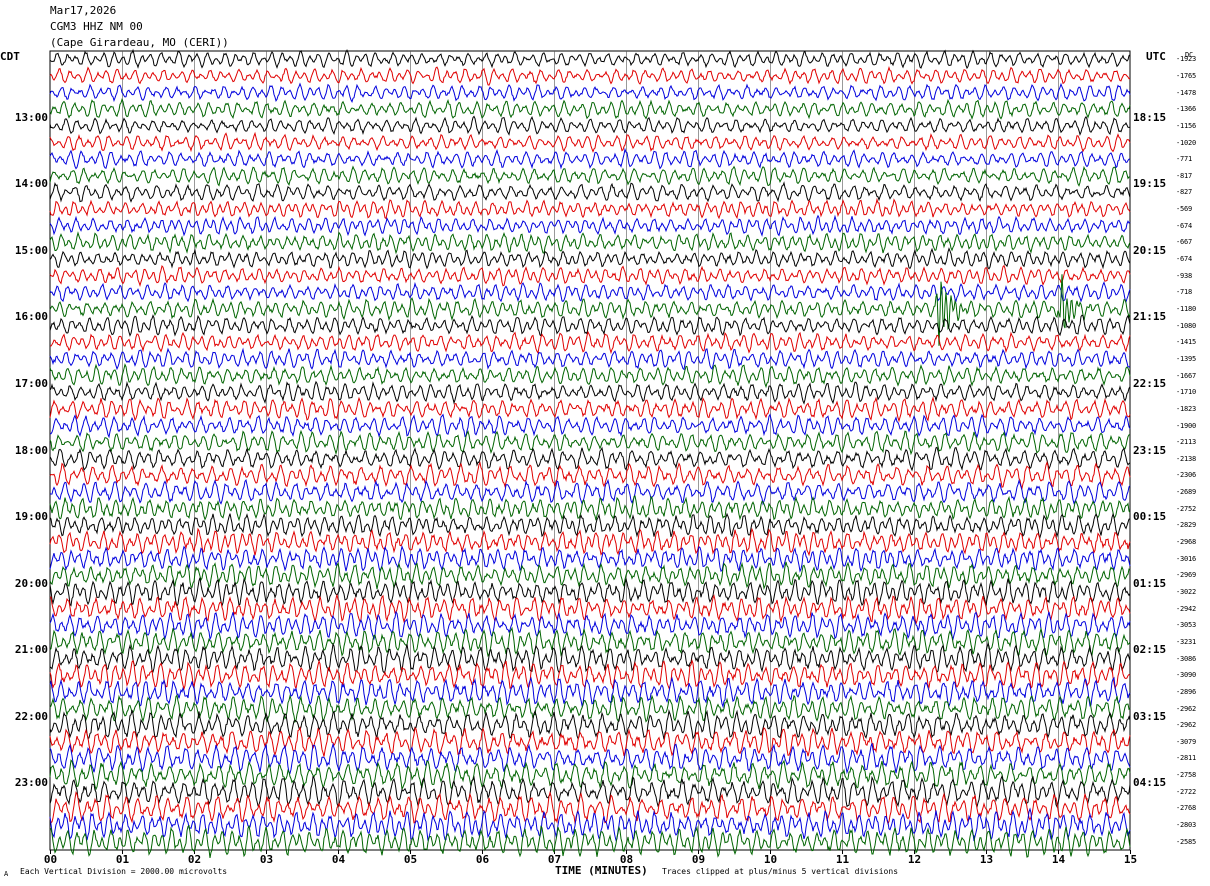 The image size is (1210, 886). Describe the element at coordinates (626, 859) in the screenshot. I see `x-tick-label: 08` at that location.